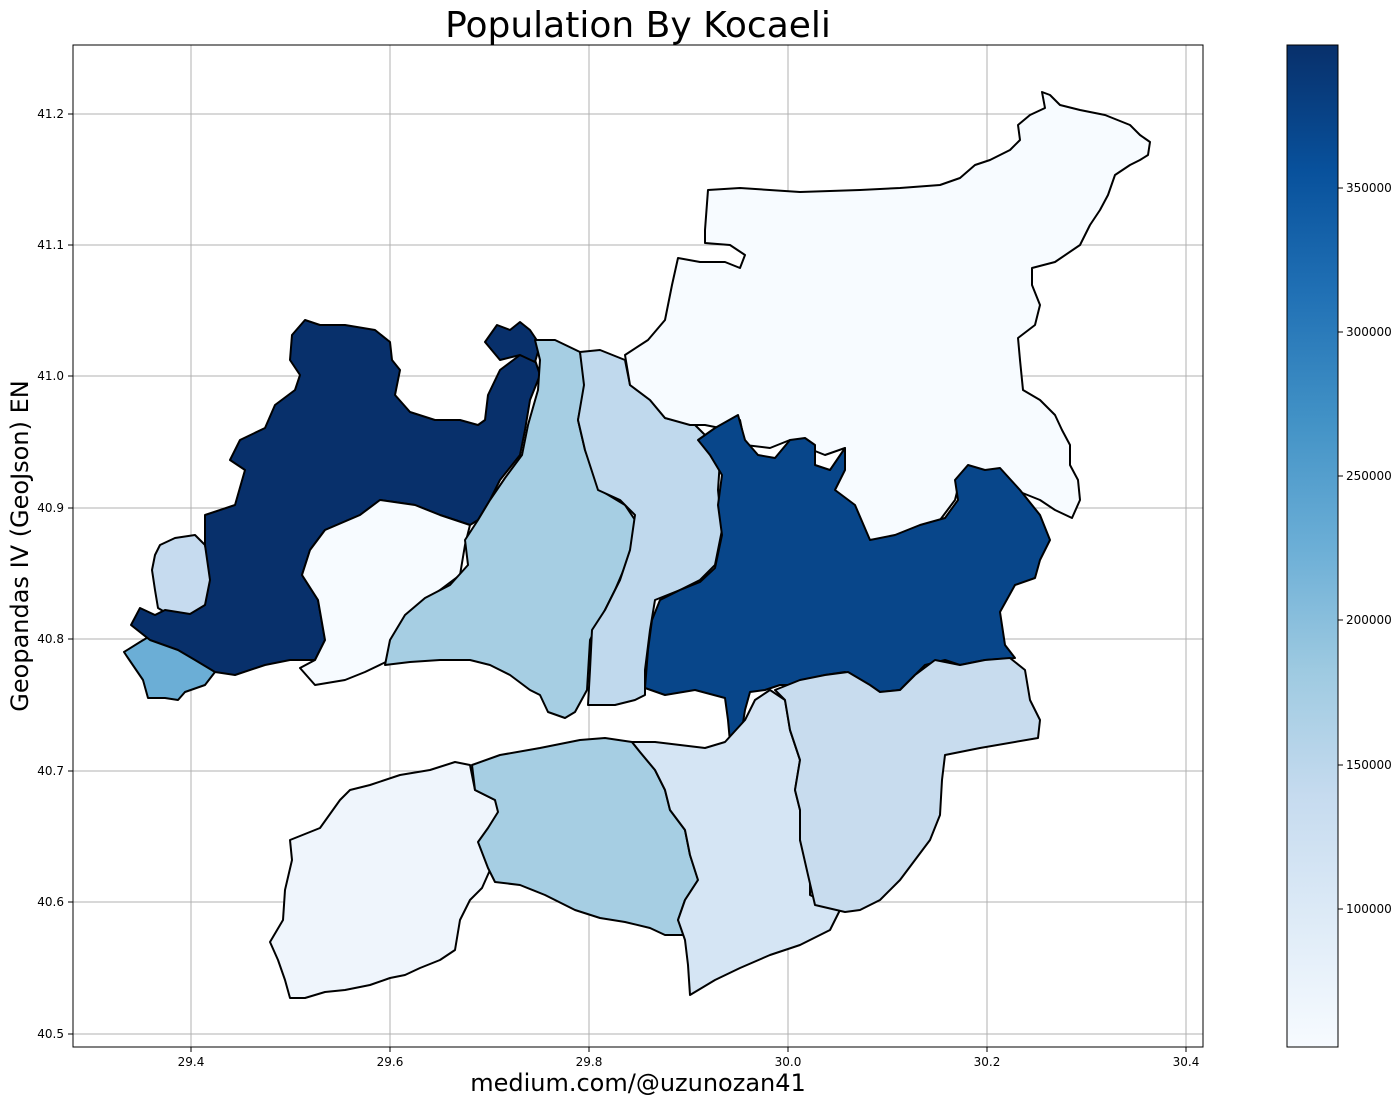 The image size is (1400, 1105). I want to click on colorbar-tick-label: 200000, so click(1369, 620).